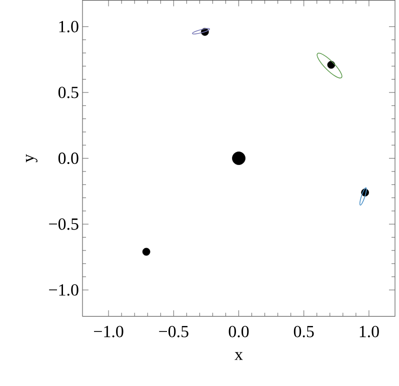 The image size is (399, 386). What do you see at coordinates (238, 356) in the screenshot?
I see `x-axis-title: x` at bounding box center [238, 356].